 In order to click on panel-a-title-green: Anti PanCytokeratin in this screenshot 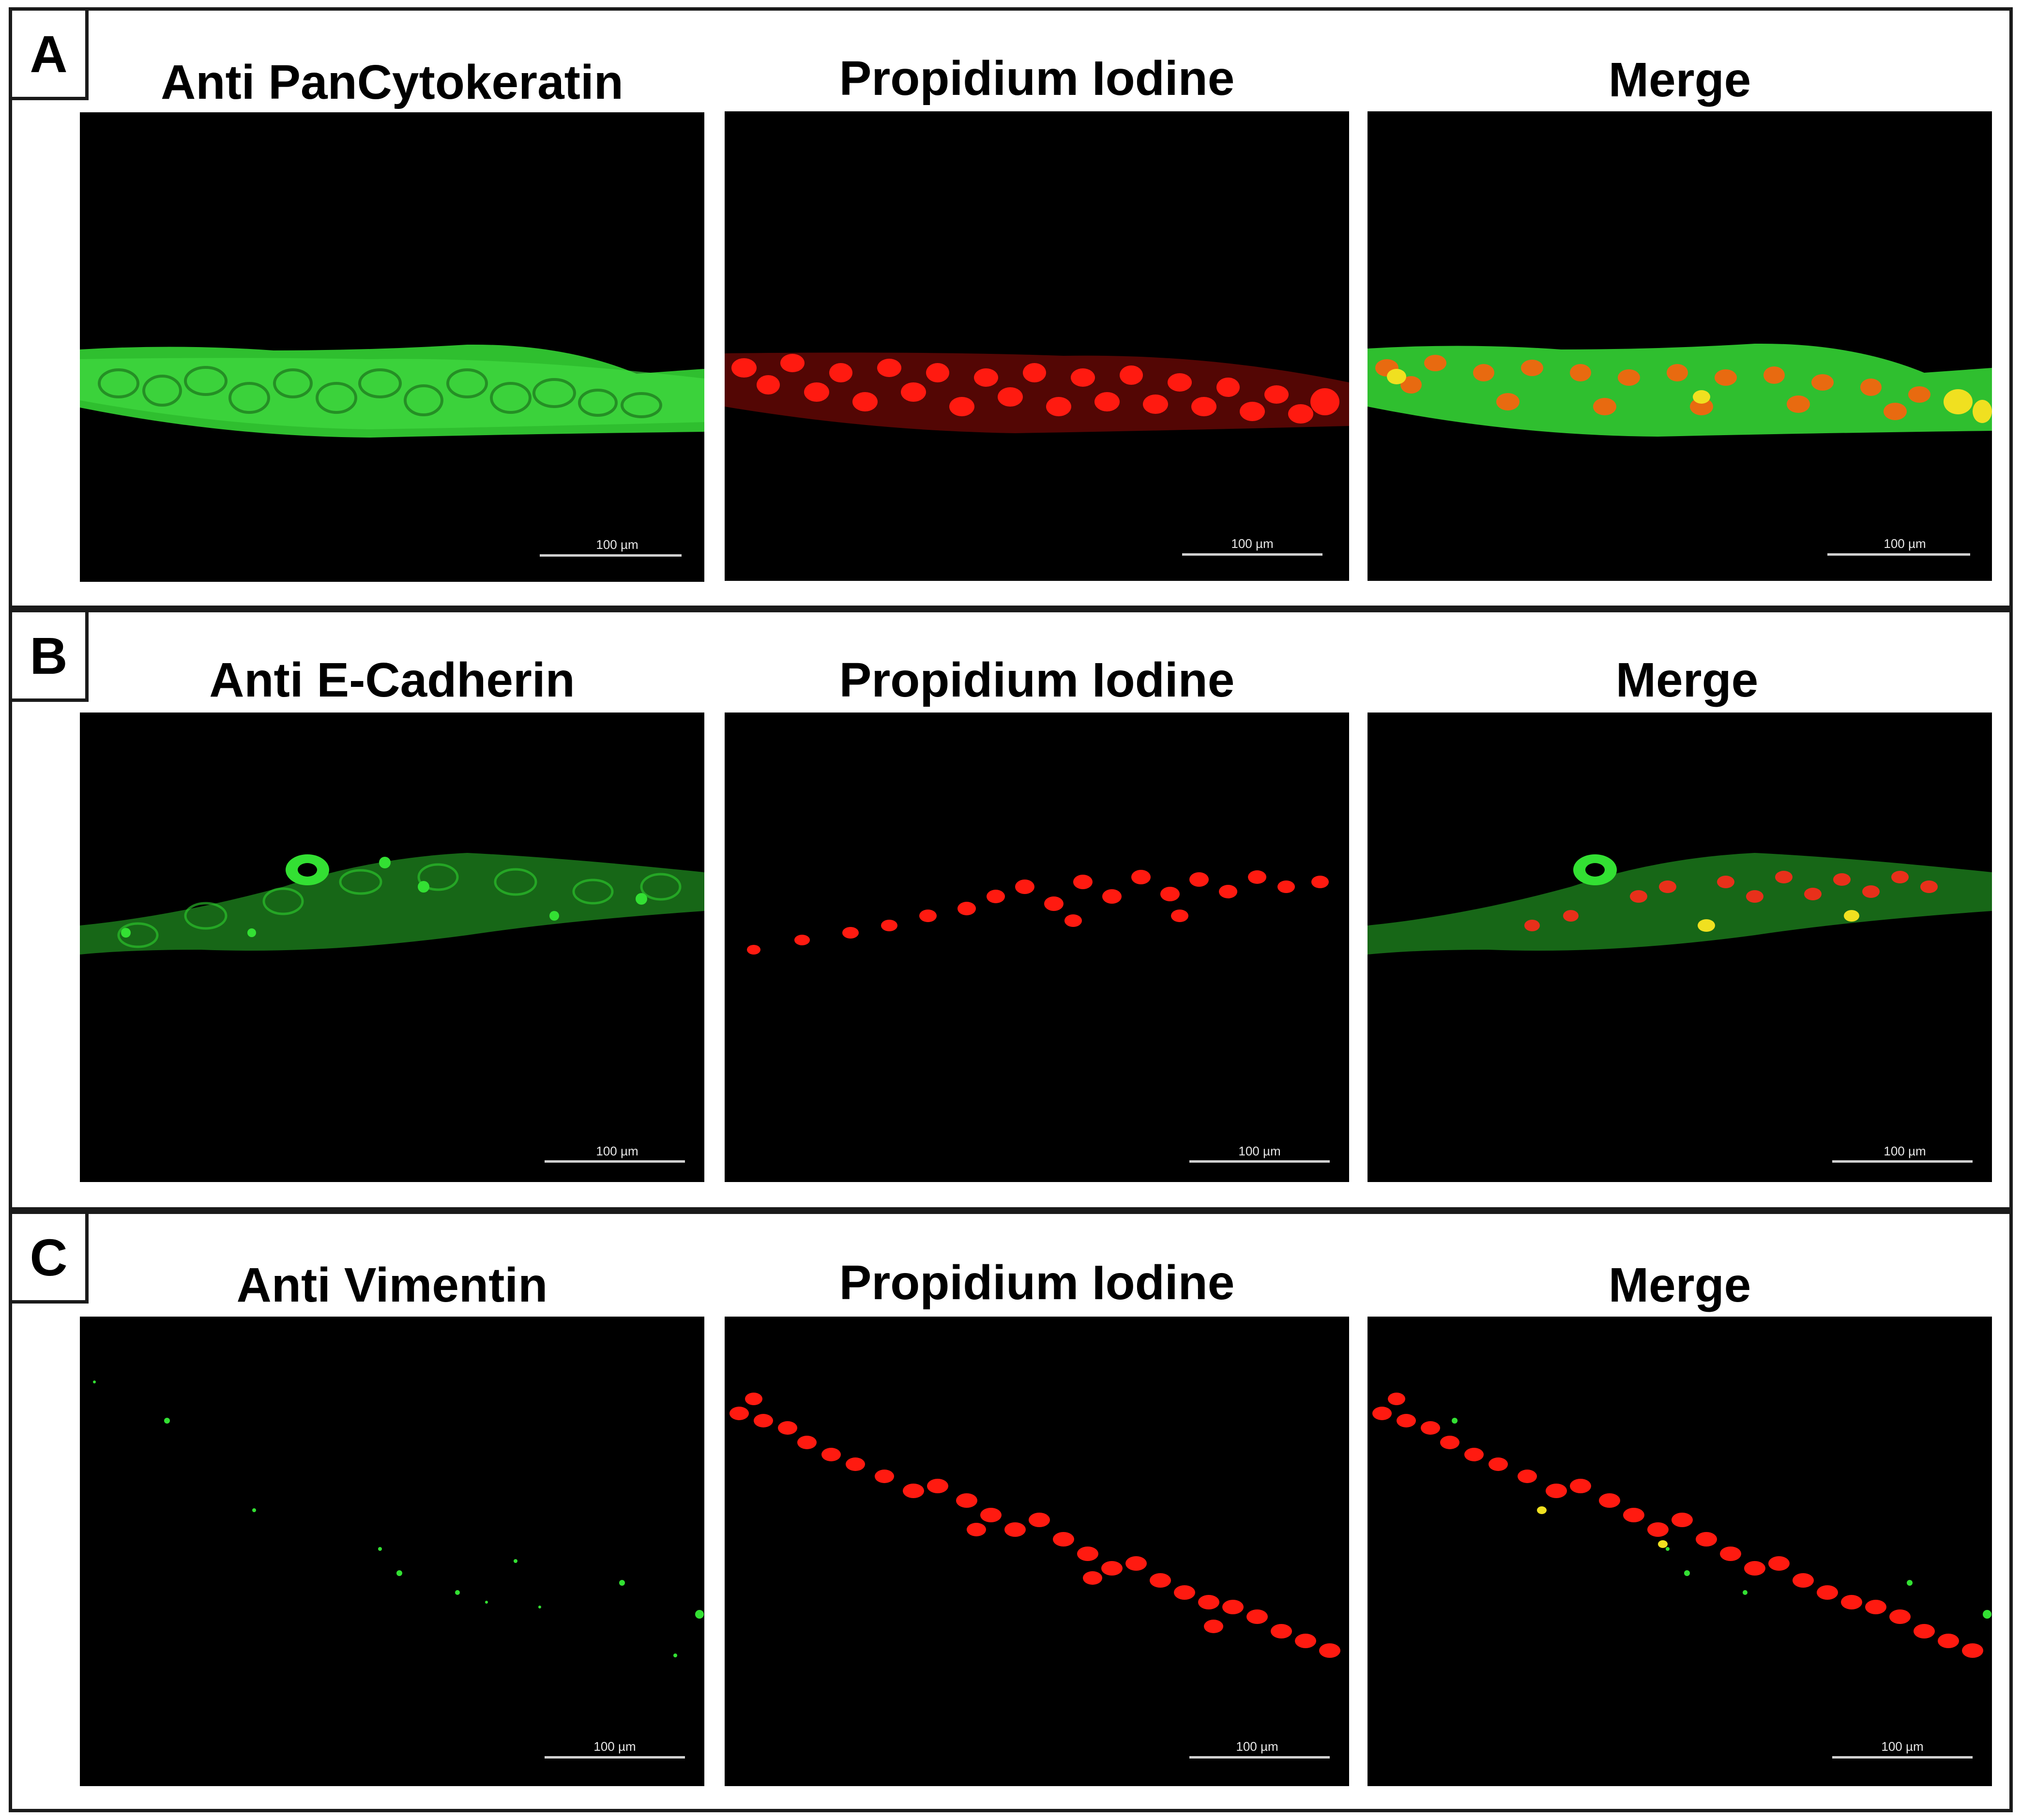, I will do `click(392, 82)`.